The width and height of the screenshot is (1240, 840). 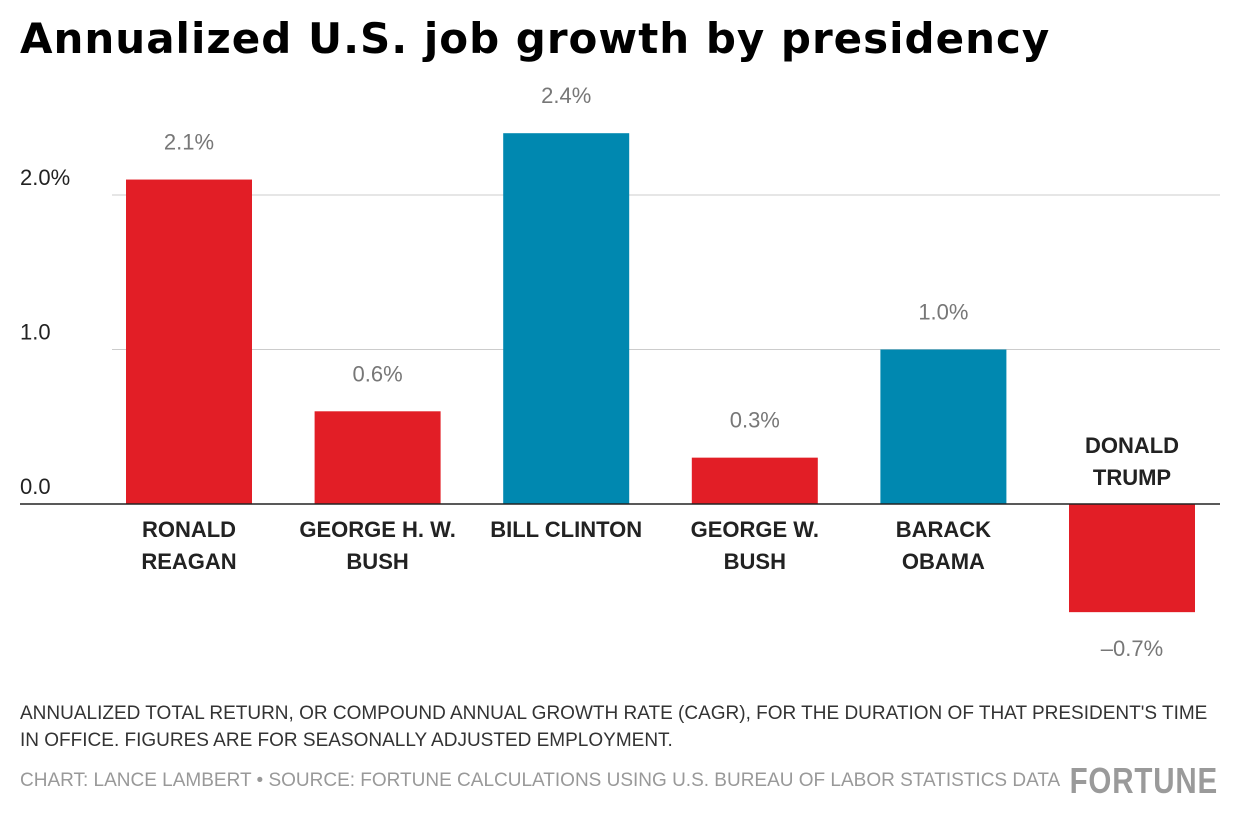 What do you see at coordinates (35, 332) in the screenshot?
I see `y-tick-label: 1.0` at bounding box center [35, 332].